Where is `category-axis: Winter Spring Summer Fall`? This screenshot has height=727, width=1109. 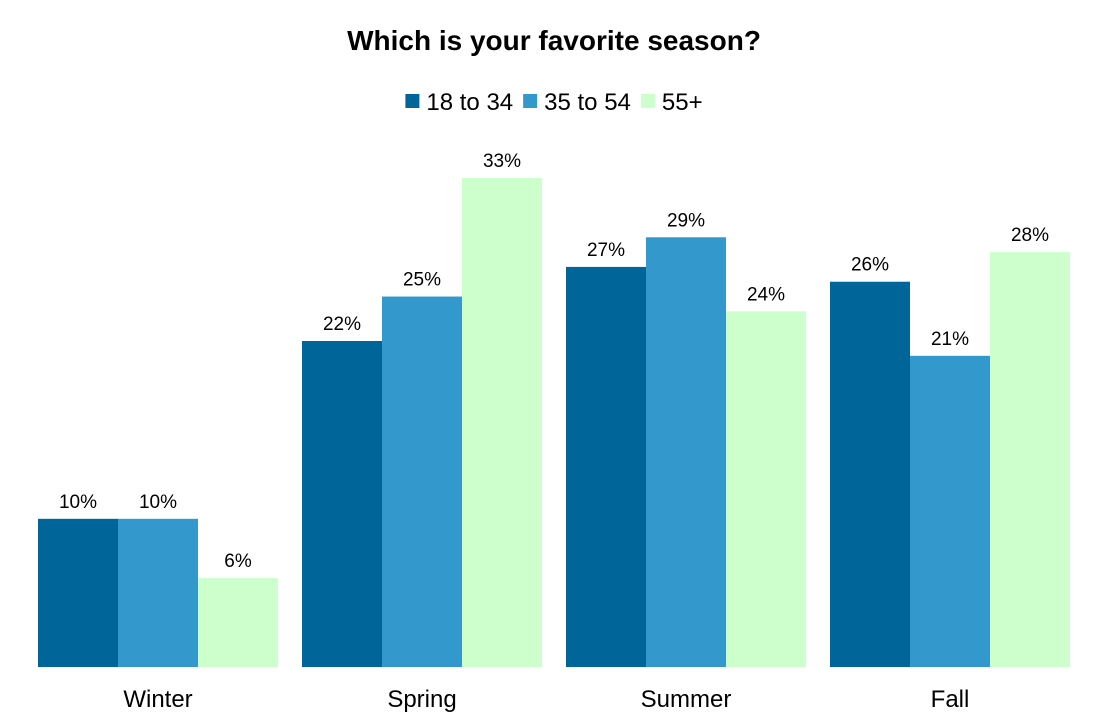
category-axis: Winter Spring Summer Fall is located at coordinates (546, 699).